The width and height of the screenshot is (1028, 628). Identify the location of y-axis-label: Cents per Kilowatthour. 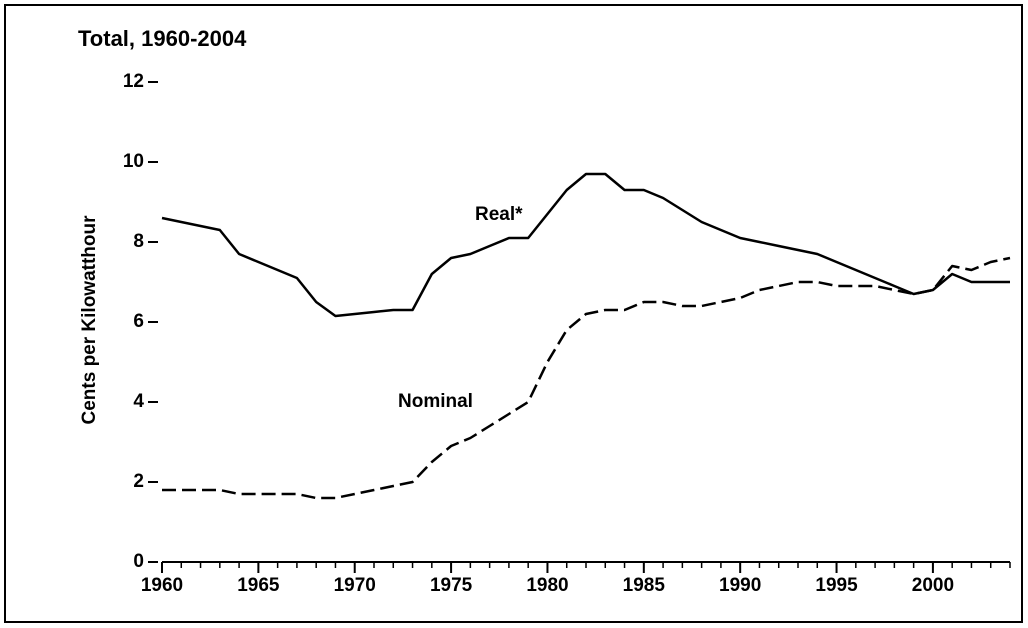
(89, 320).